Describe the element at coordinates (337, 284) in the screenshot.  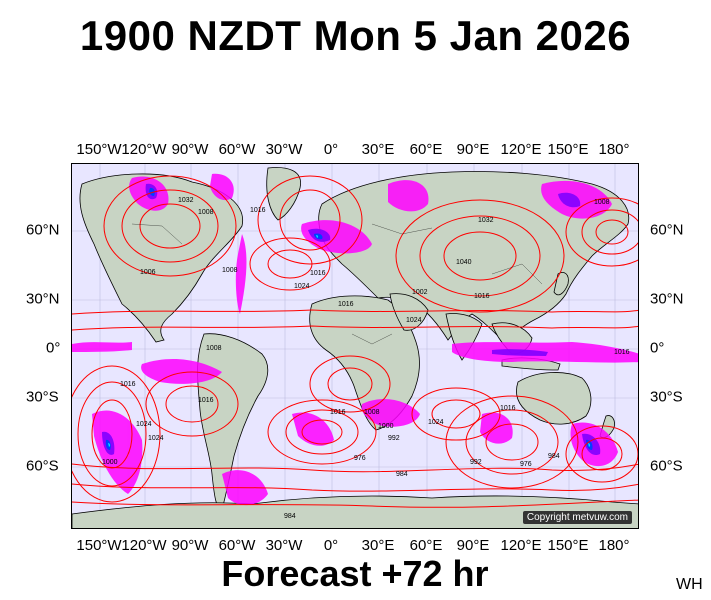
I see `borders` at that location.